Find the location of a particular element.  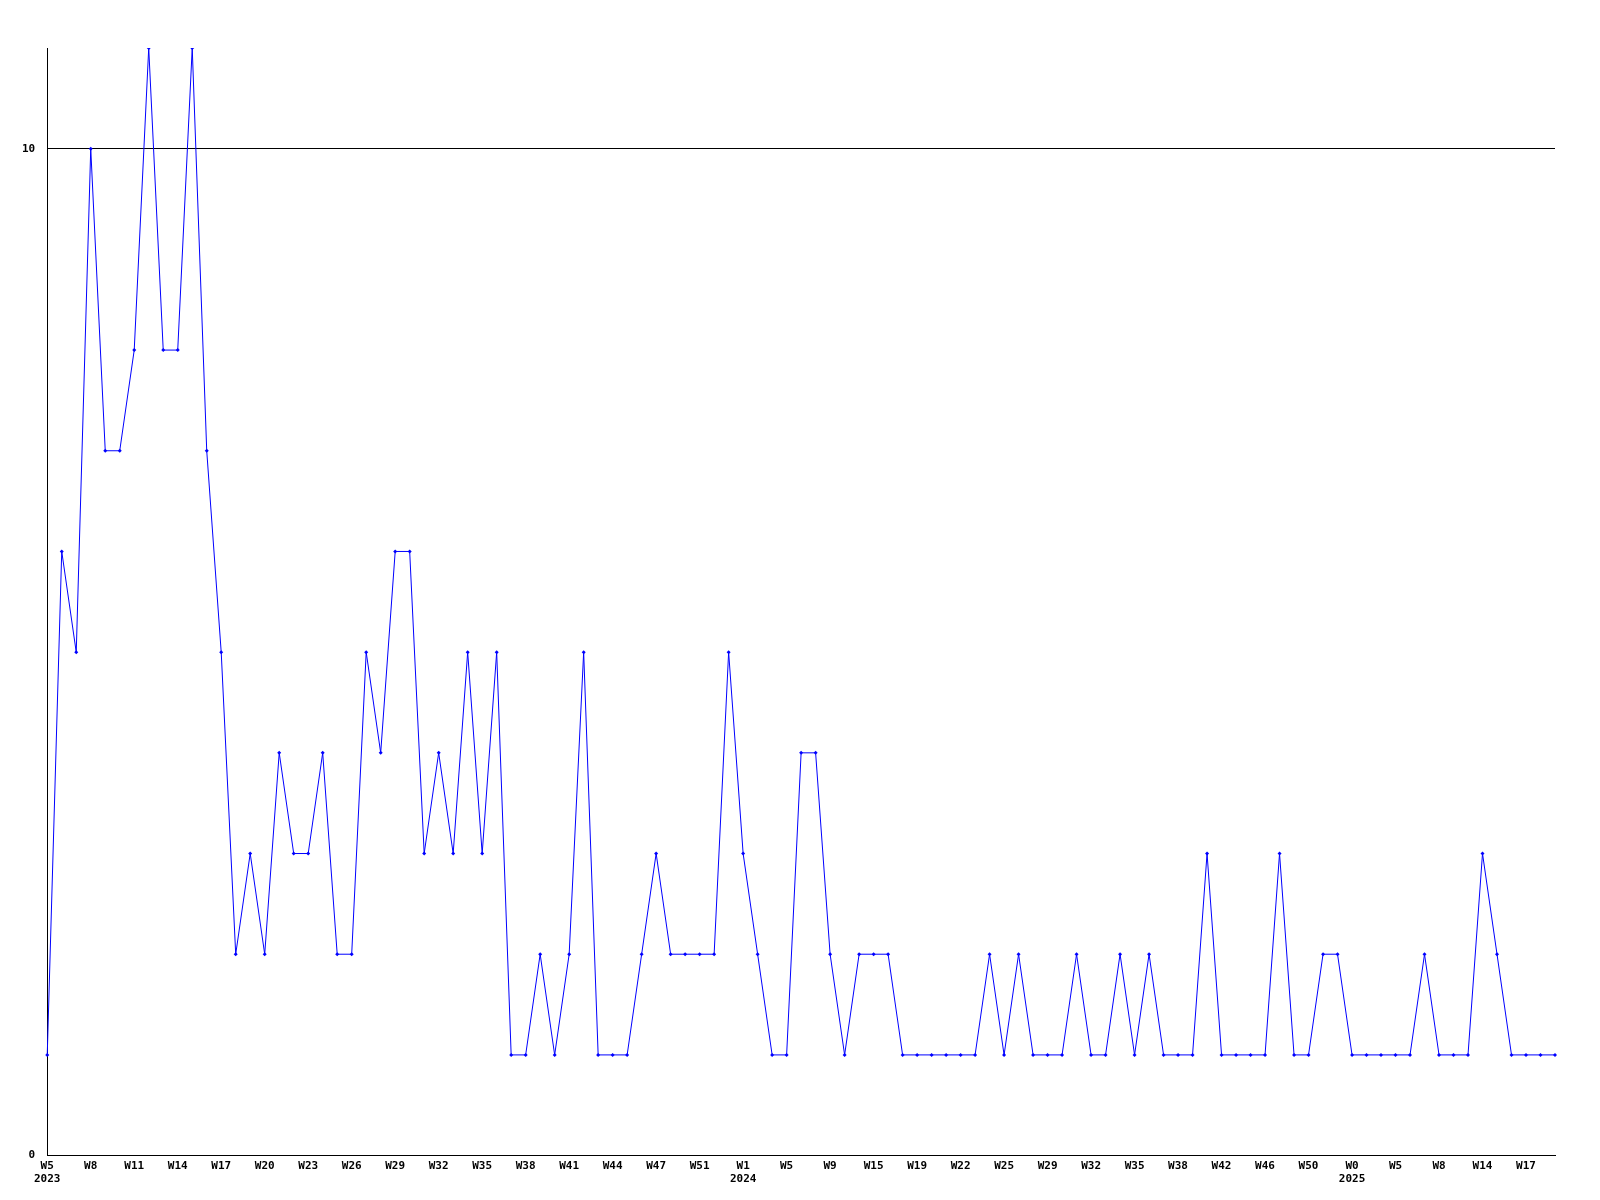

x-tick-label: W1 2024 is located at coordinates (743, 1172).